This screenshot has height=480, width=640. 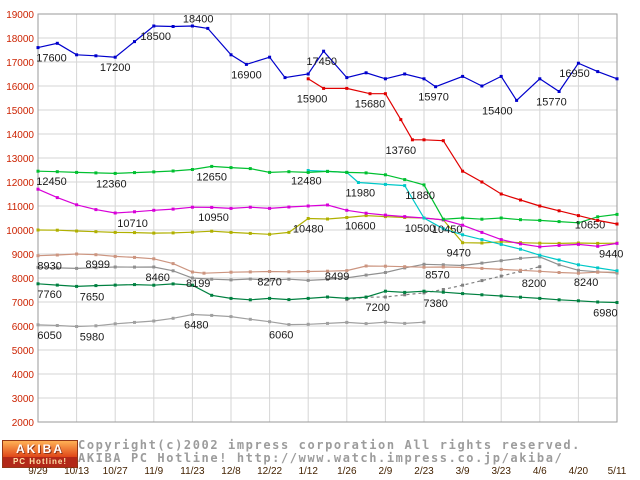 I want to click on data-label-blue: 16950, so click(x=574, y=74).